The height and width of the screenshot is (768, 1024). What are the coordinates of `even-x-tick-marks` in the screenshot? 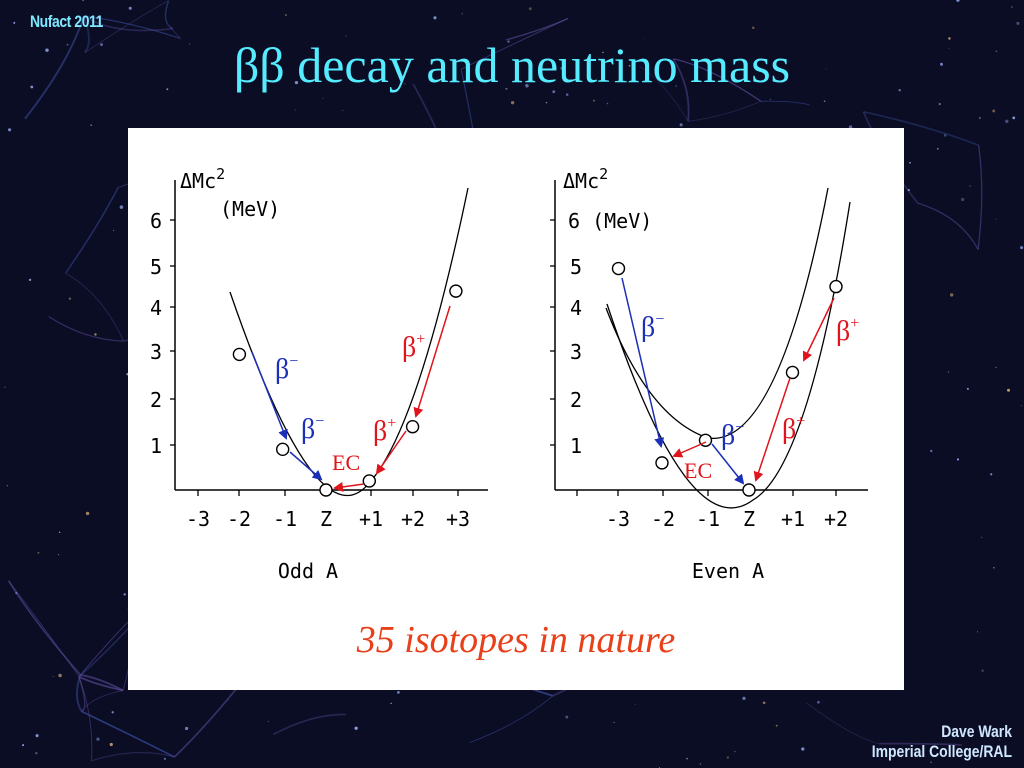 It's located at (706, 493).